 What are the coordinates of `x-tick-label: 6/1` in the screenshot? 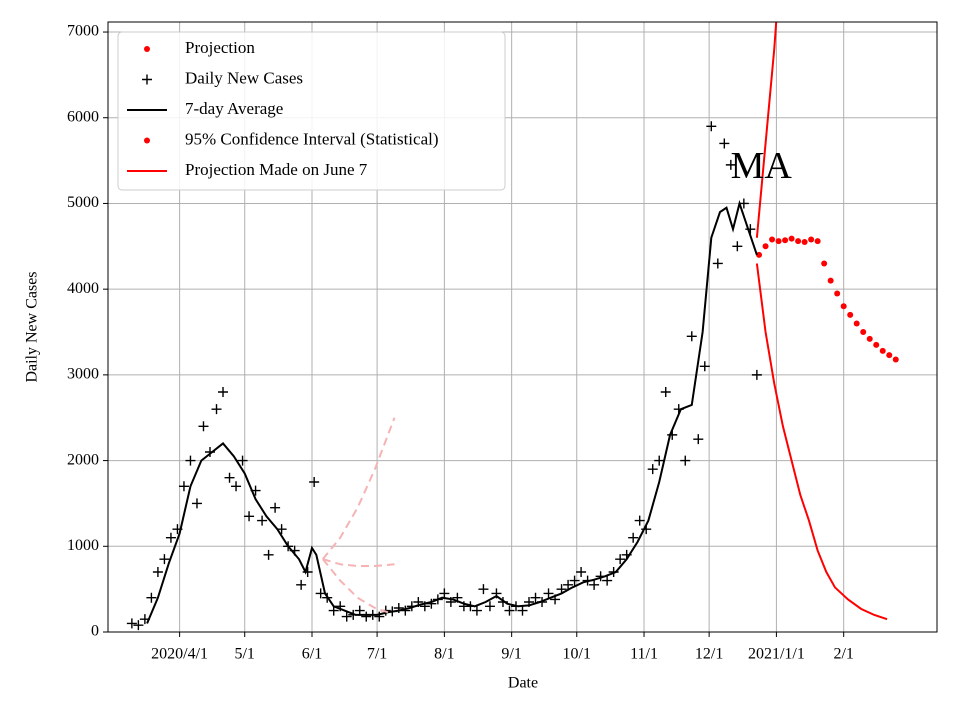 It's located at (312, 654).